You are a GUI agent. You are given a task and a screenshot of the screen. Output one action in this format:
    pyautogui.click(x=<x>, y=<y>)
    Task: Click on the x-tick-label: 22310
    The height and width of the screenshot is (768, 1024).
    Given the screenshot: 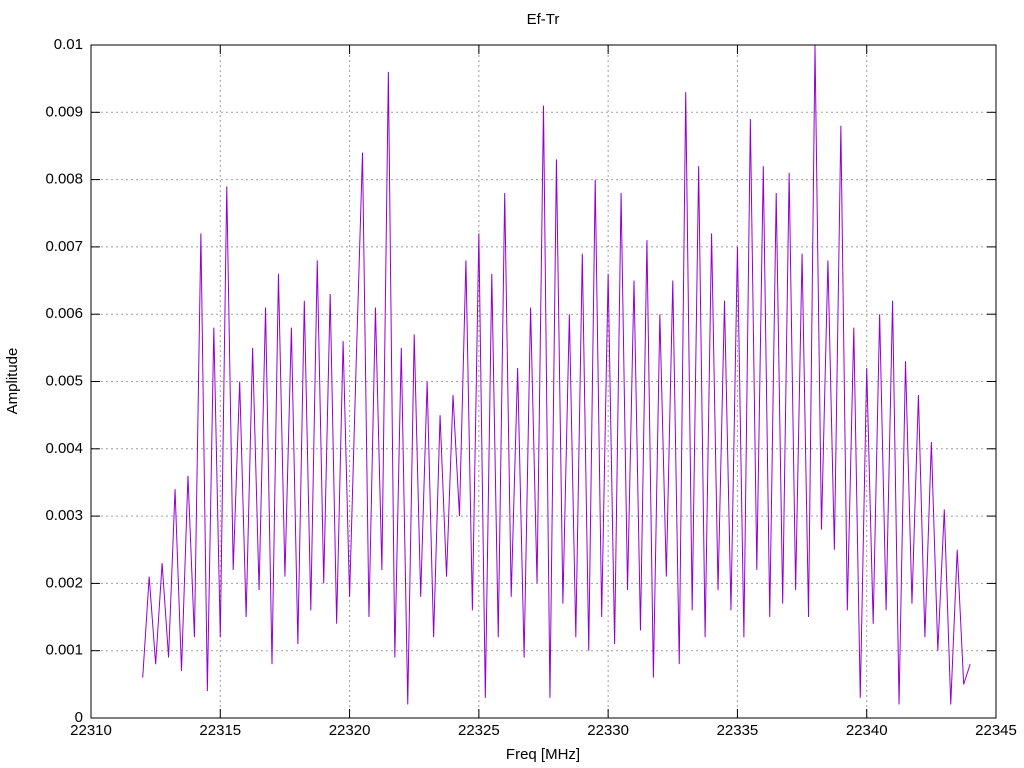 What is the action you would take?
    pyautogui.click(x=91, y=730)
    